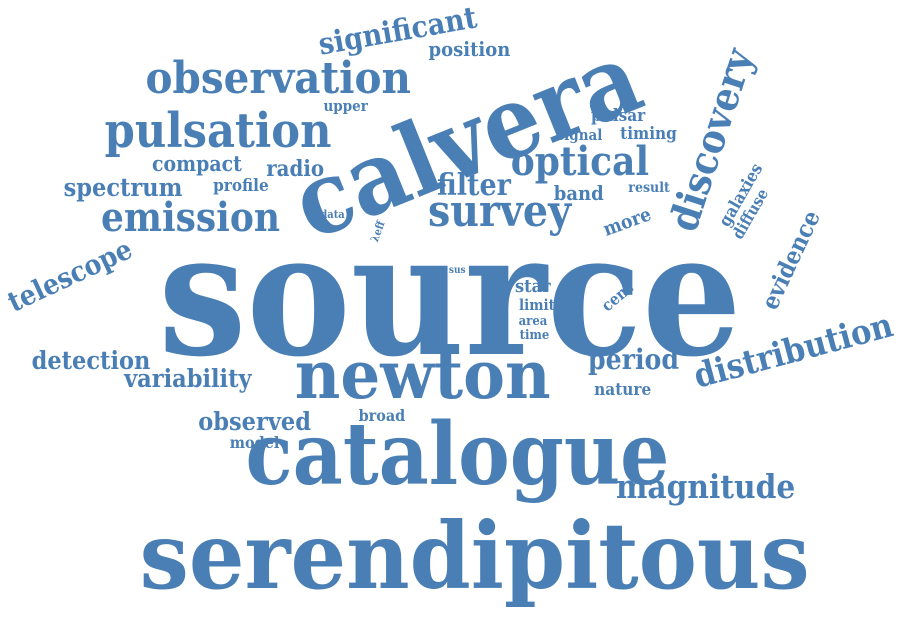 This screenshot has width=900, height=622. Describe the element at coordinates (533, 321) in the screenshot. I see `word-area: area` at that location.